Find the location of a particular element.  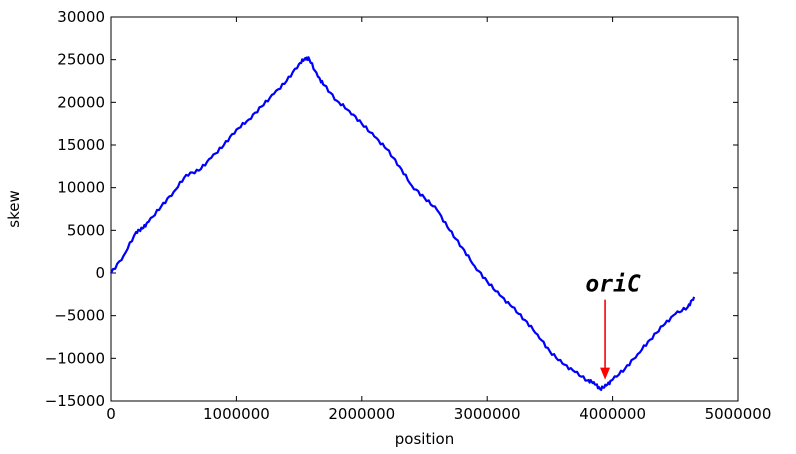

oric-annotation-arrowhead is located at coordinates (605, 373).